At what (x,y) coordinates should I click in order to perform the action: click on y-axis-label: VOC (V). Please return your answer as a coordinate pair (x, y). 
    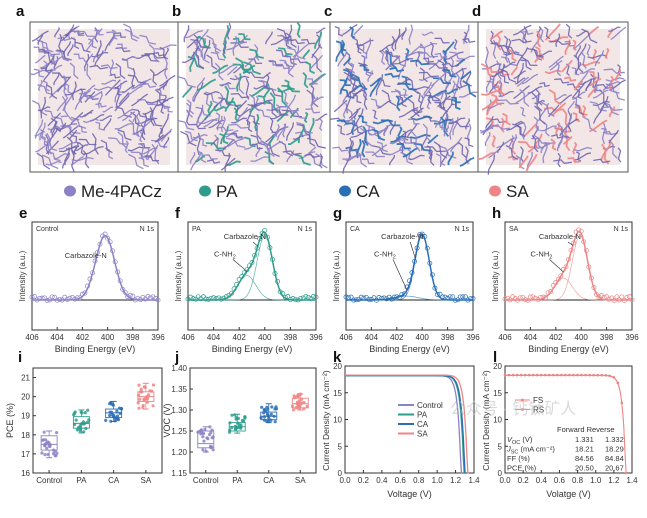
    Looking at the image, I should click on (167, 420).